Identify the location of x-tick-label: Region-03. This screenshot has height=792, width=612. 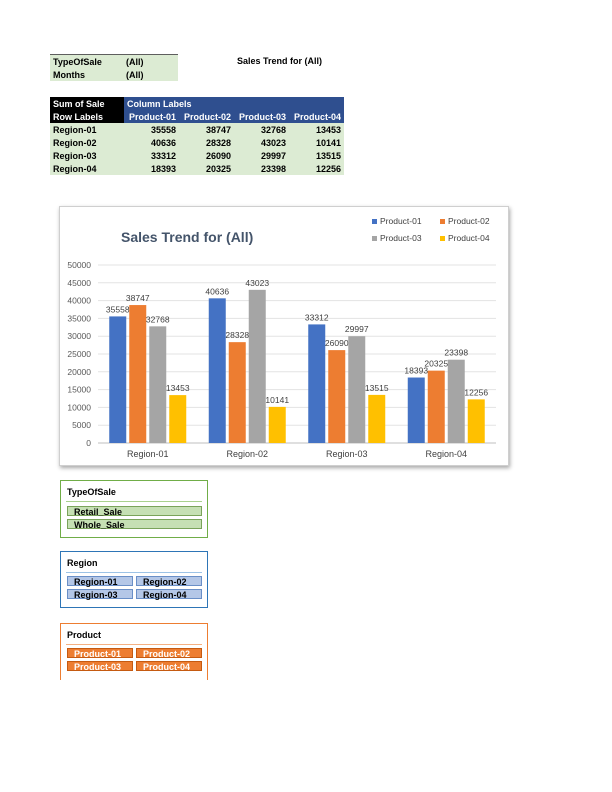
(347, 454).